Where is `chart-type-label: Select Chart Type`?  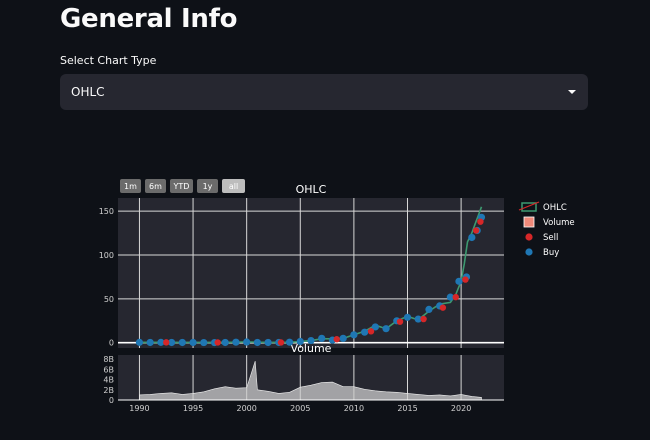
chart-type-label: Select Chart Type is located at coordinates (108, 60).